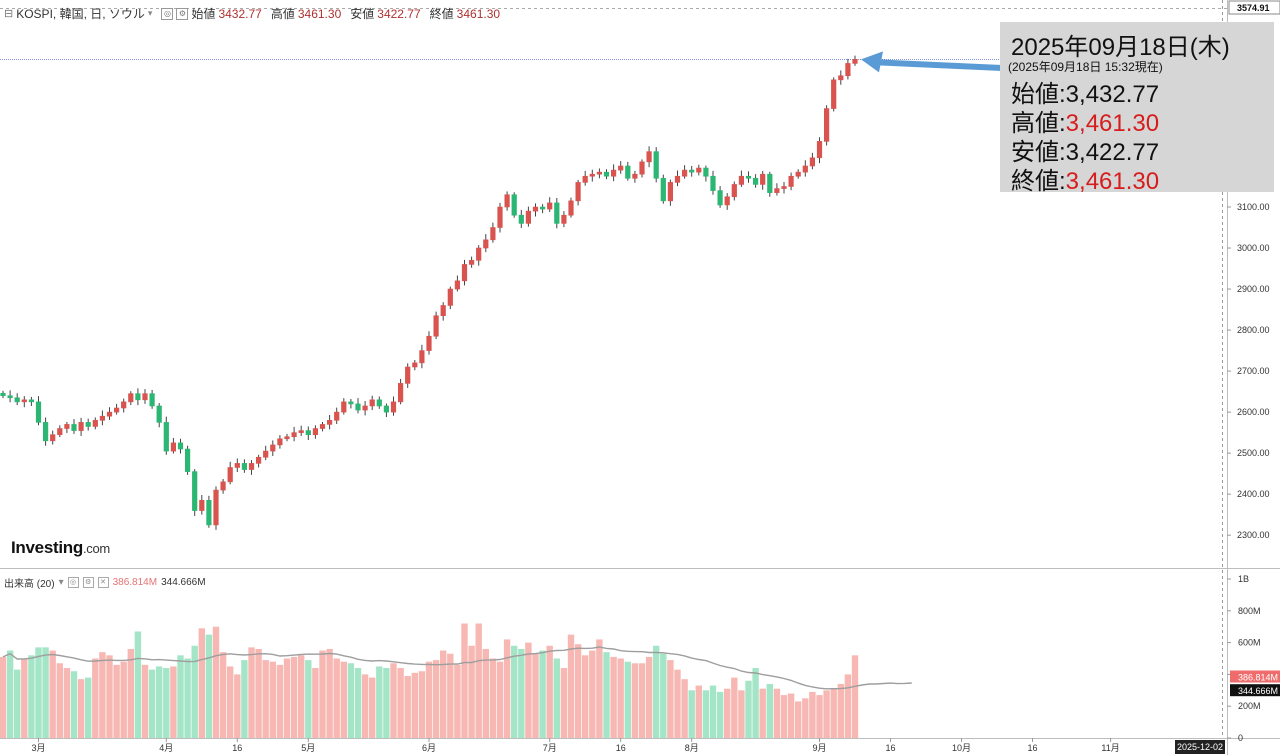 The image size is (1280, 755). What do you see at coordinates (1110, 748) in the screenshot?
I see `x-tick-label: 11月` at bounding box center [1110, 748].